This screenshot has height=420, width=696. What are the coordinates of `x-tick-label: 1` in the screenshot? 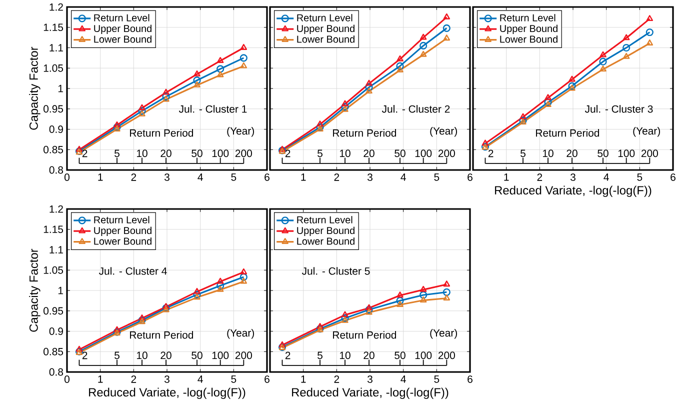 It's located at (100, 379).